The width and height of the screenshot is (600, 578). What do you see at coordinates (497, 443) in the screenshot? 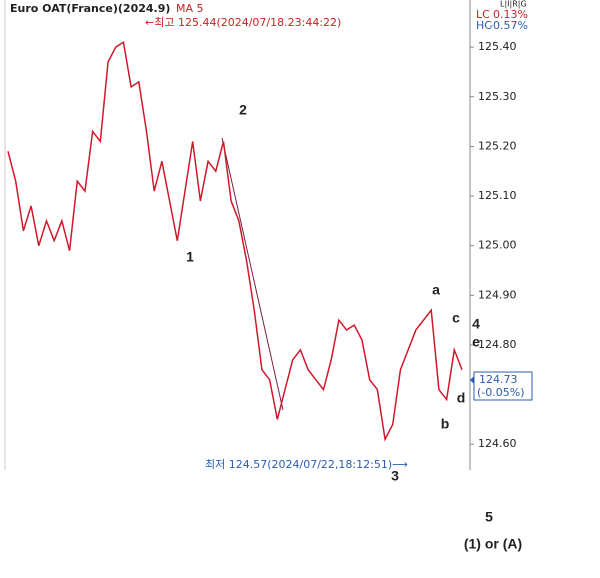
I see `y-tick-label: 124.60` at bounding box center [497, 443].